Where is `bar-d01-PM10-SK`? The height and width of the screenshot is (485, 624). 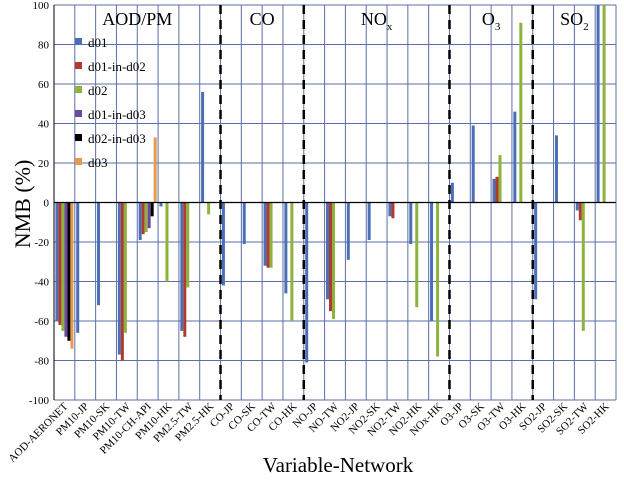 bar-d01-PM10-SK is located at coordinates (99, 254).